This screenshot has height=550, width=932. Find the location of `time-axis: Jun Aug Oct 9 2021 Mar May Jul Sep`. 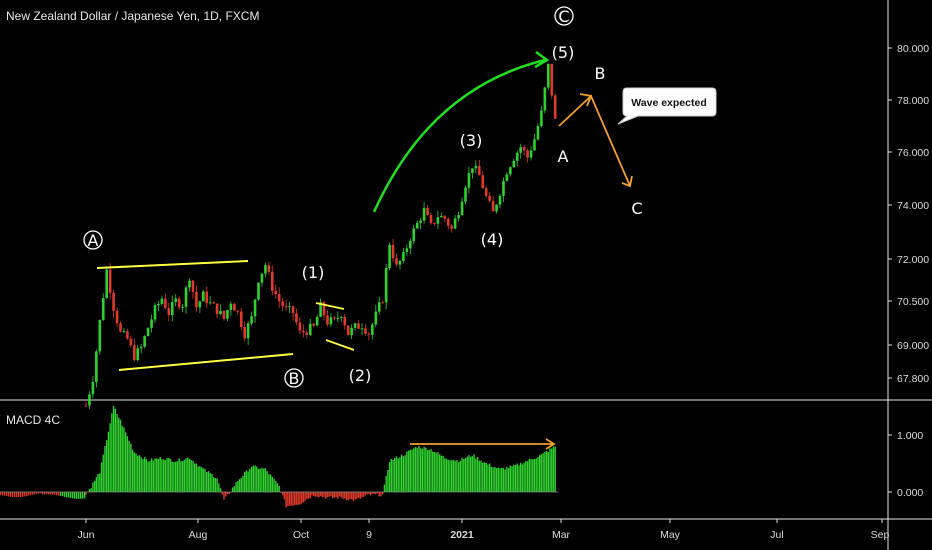

time-axis: Jun Aug Oct 9 2021 Mar May Jul Sep is located at coordinates (484, 530).